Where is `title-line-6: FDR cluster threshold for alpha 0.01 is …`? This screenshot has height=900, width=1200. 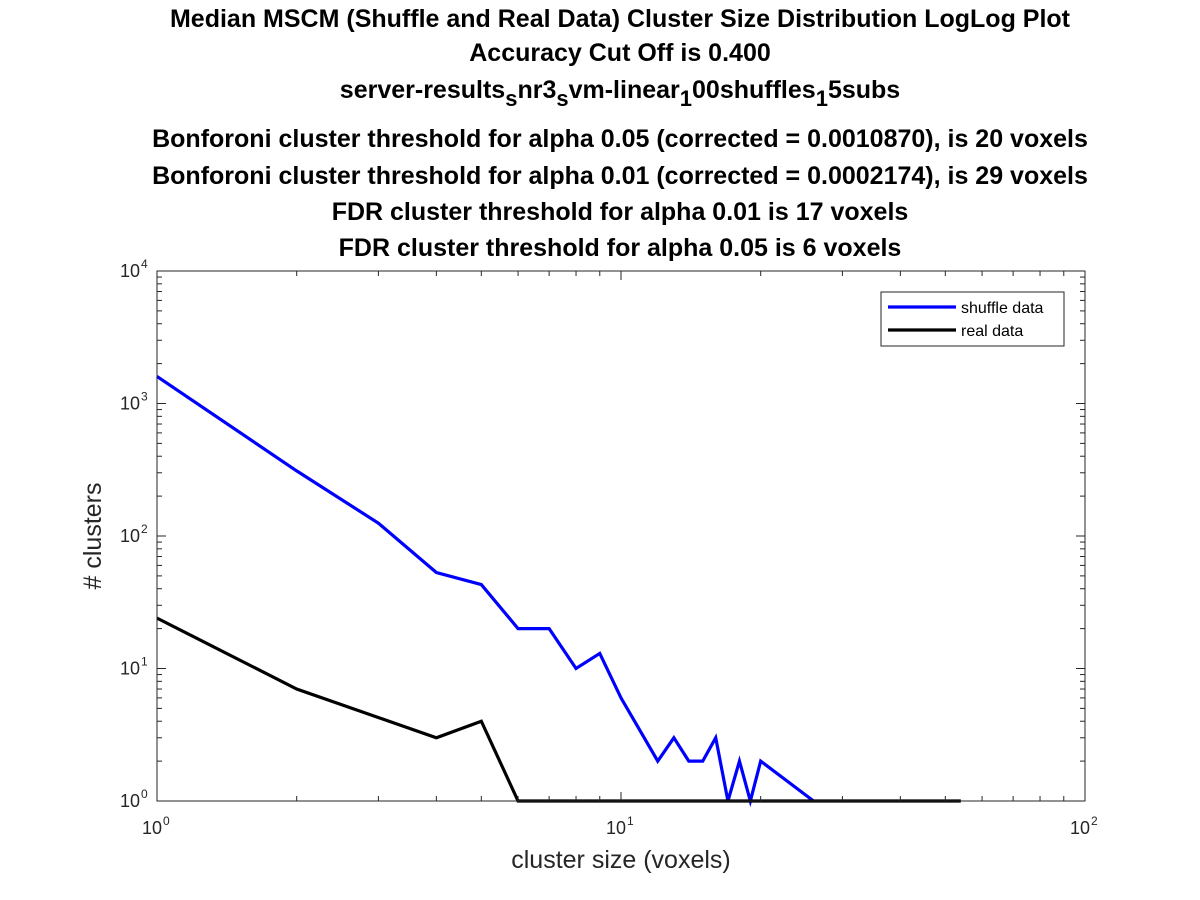
title-line-6: FDR cluster threshold for alpha 0.01 is … is located at coordinates (620, 212).